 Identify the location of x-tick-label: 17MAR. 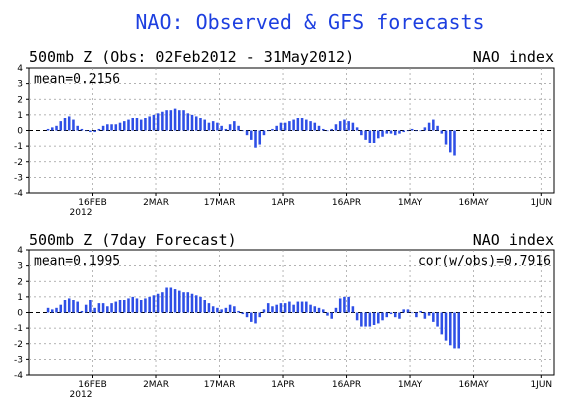
(220, 203).